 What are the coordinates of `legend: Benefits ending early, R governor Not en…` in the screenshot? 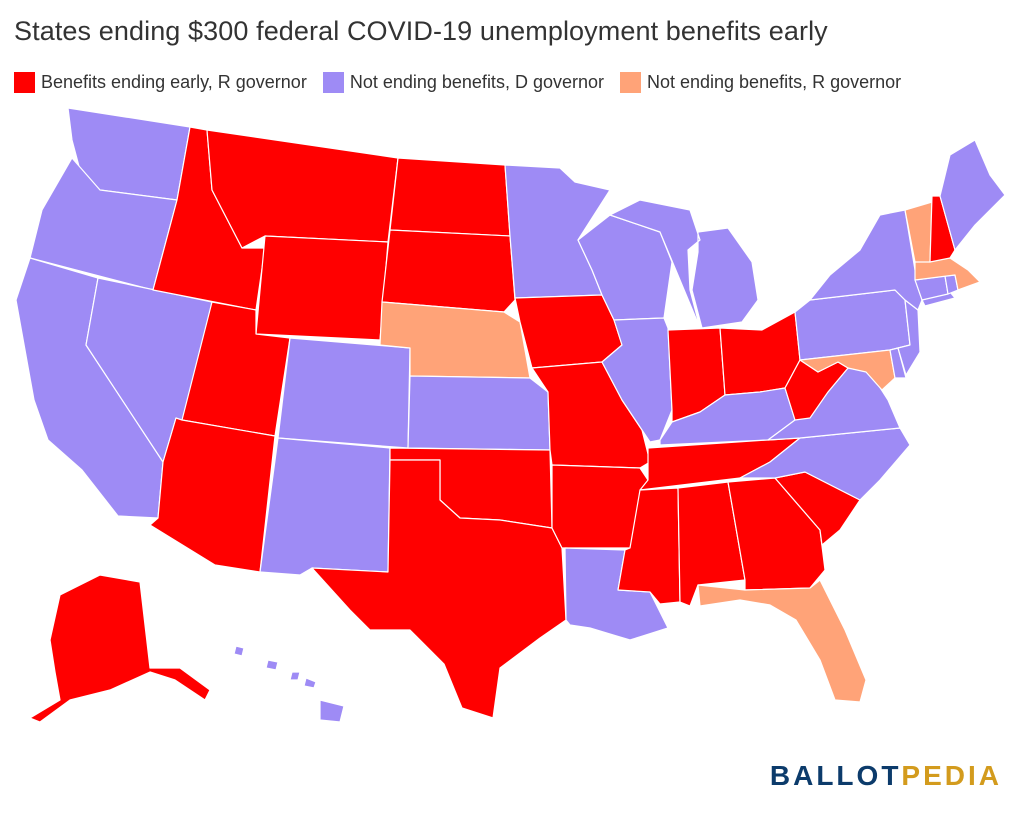 It's located at (465, 82).